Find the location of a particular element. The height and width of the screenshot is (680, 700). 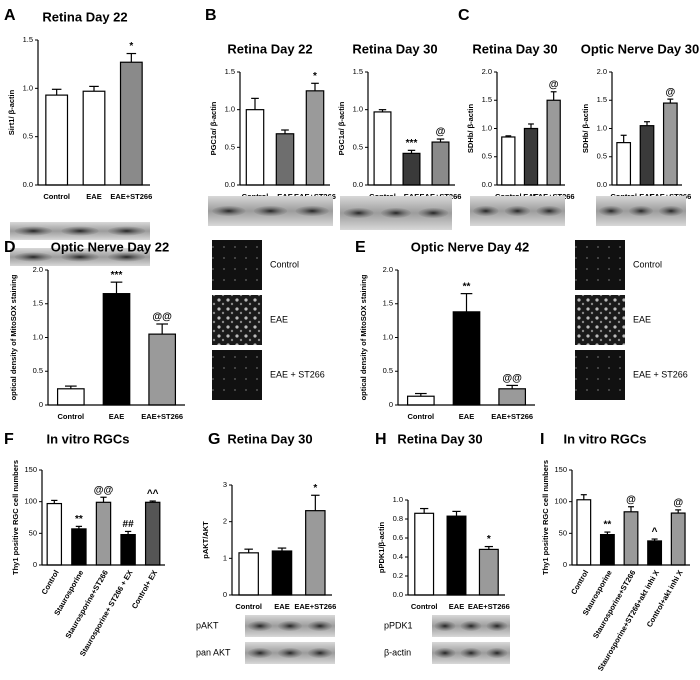

blot-label: β-actin is located at coordinates (397, 652).